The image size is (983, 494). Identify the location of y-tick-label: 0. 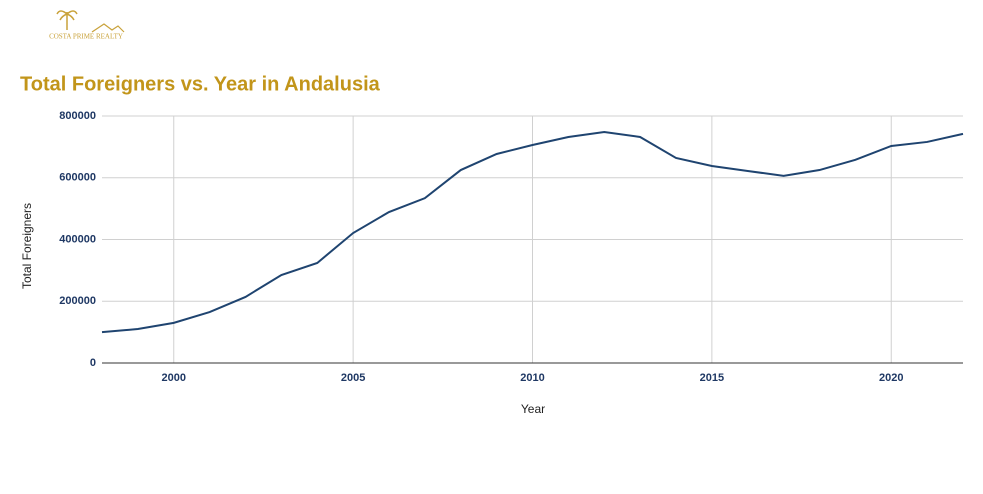
(93, 363).